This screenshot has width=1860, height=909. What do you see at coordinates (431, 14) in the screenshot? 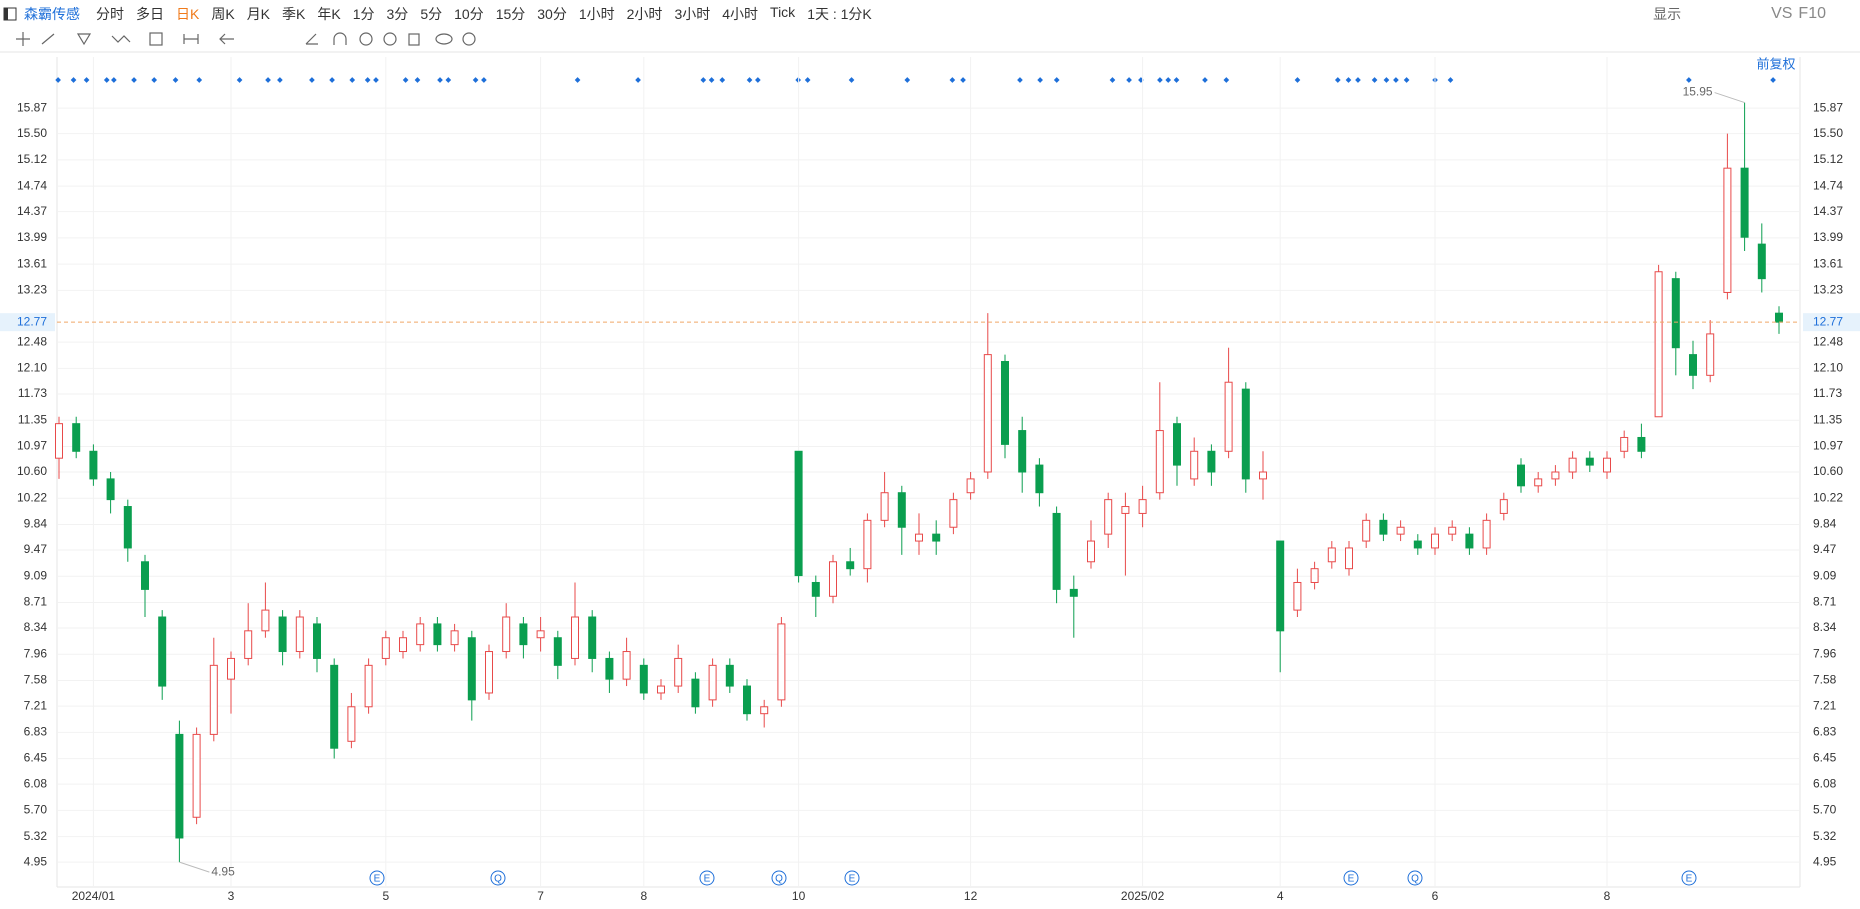
I see `period-tab: 5分` at bounding box center [431, 14].